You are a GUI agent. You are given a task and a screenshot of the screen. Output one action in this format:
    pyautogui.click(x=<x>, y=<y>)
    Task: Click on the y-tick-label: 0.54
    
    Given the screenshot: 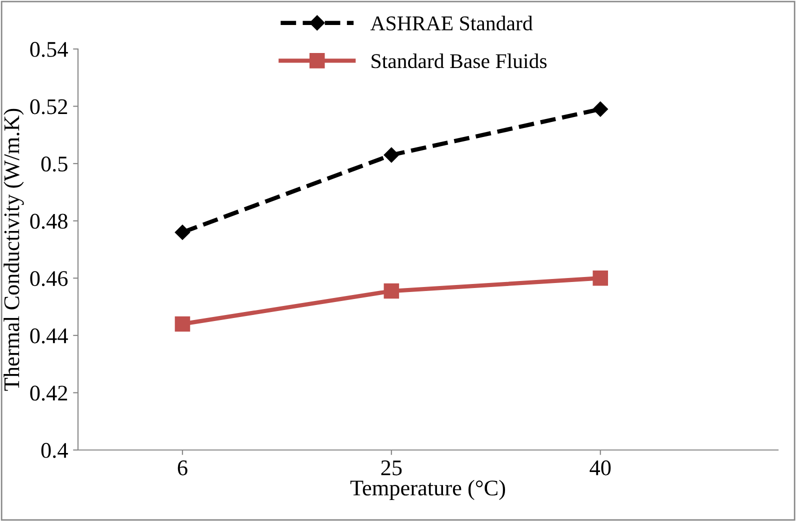 What is the action you would take?
    pyautogui.click(x=49, y=50)
    